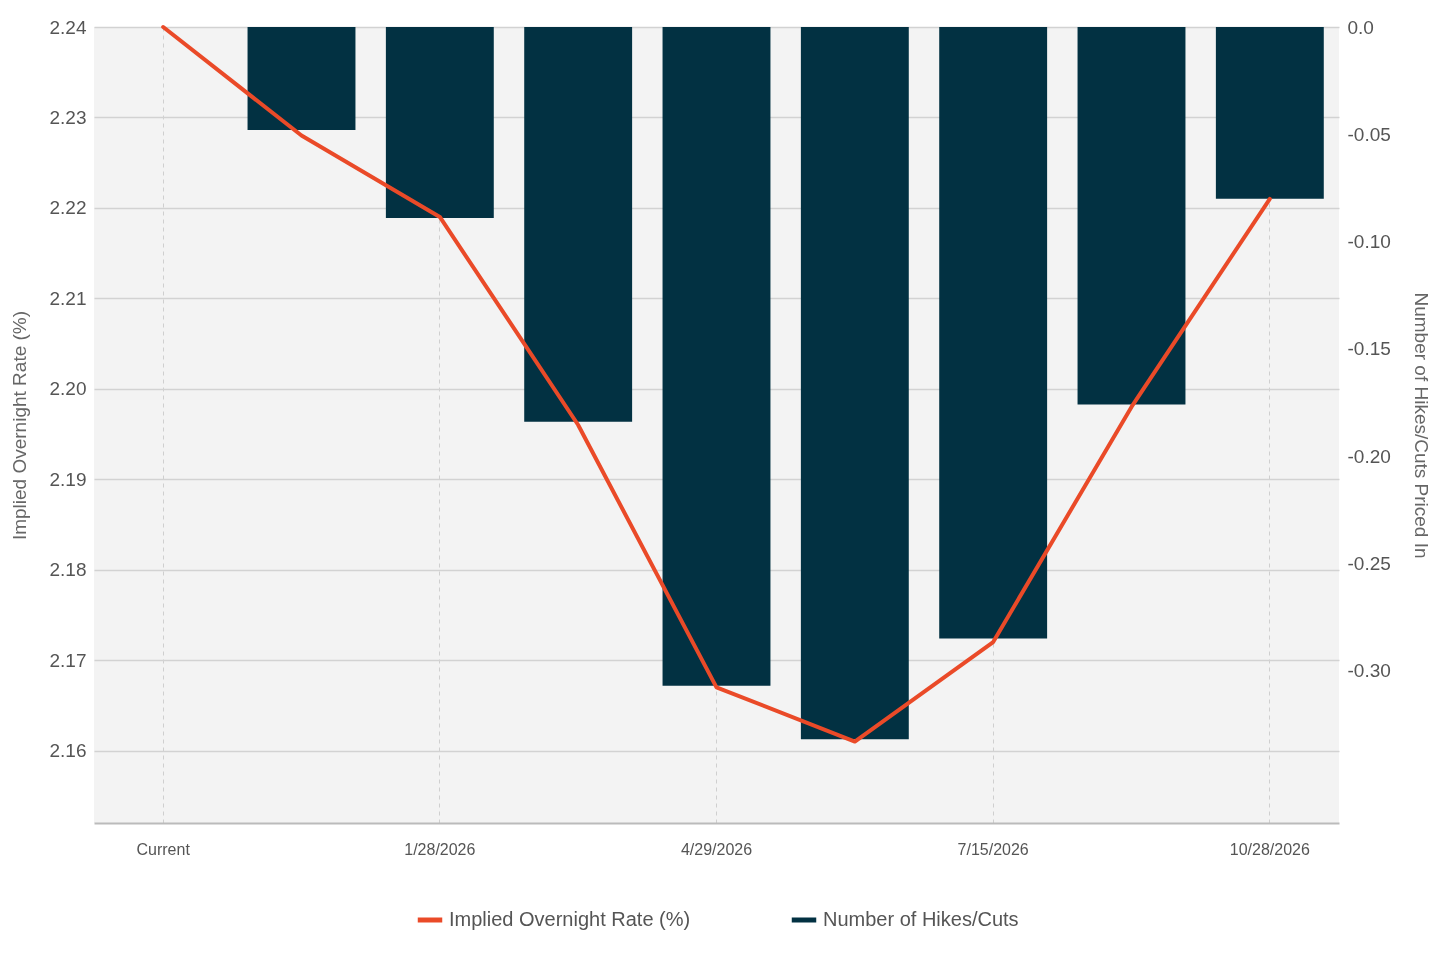  I want to click on y2-tick-label: -0.25, so click(1369, 563).